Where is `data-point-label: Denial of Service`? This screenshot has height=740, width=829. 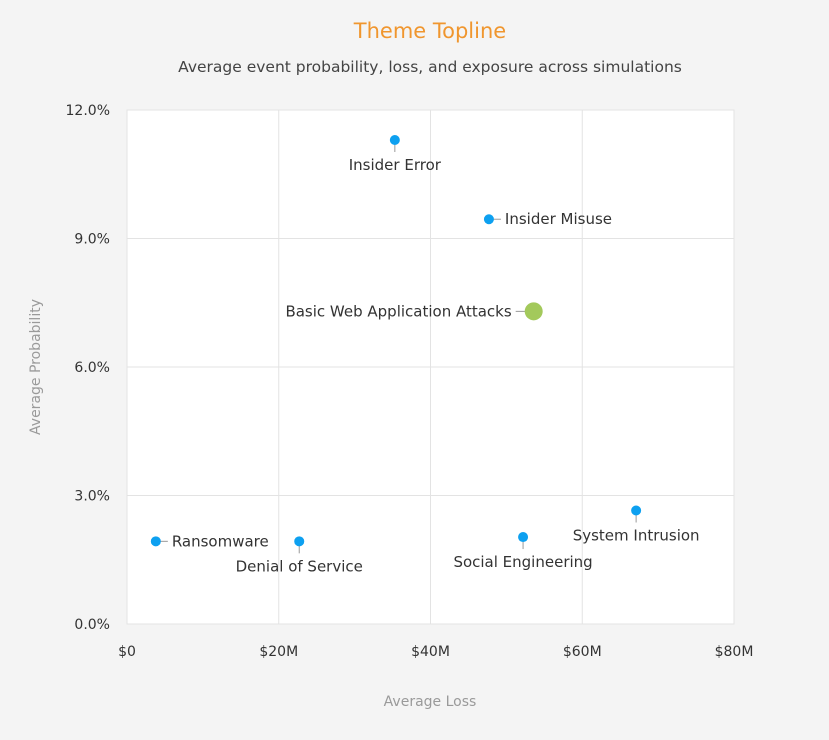 data-point-label: Denial of Service is located at coordinates (299, 566).